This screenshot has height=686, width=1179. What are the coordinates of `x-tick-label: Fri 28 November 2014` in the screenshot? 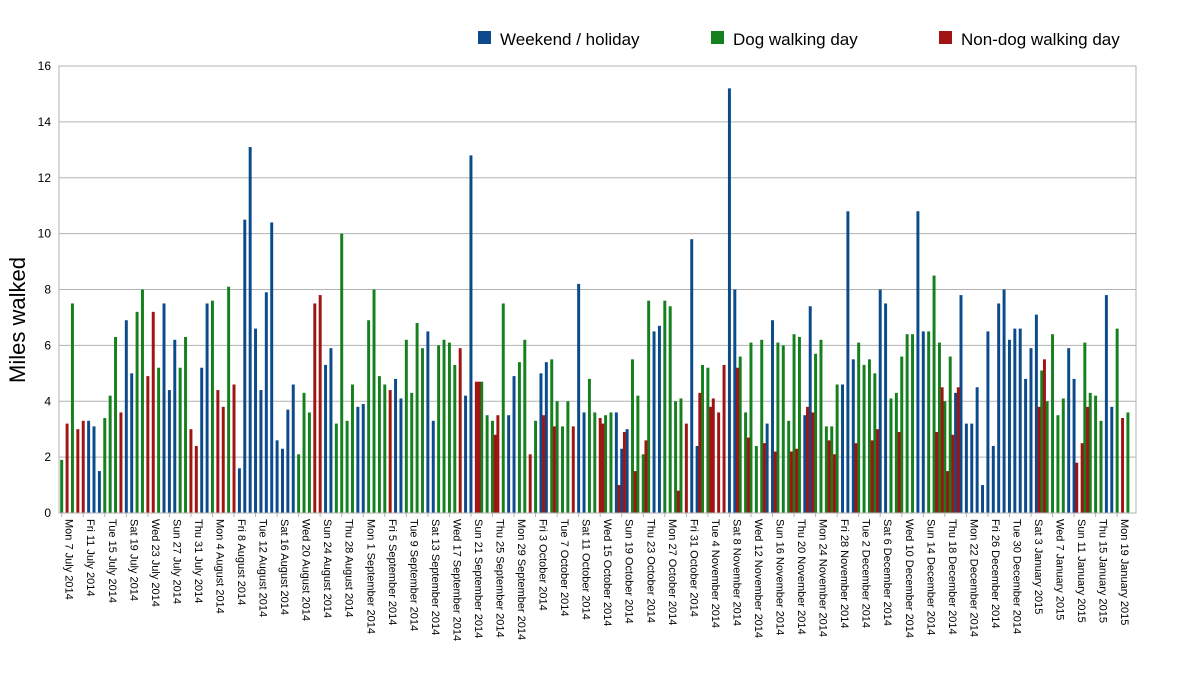 It's located at (844, 573).